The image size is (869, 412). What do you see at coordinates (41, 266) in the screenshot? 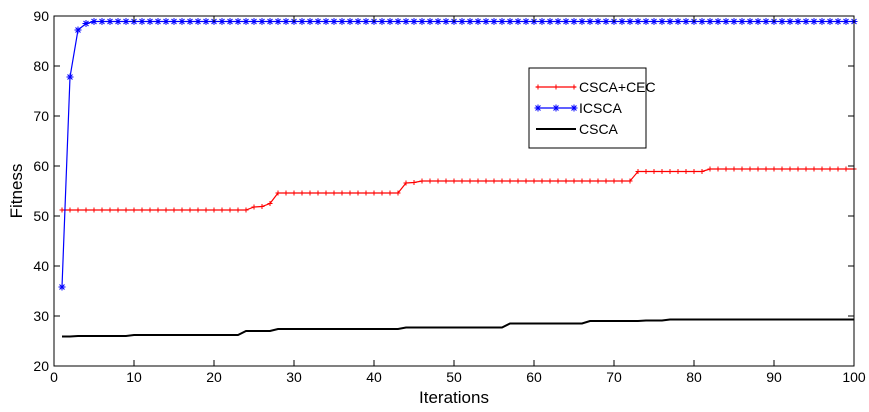
I see `y-tick-label: 40` at bounding box center [41, 266].